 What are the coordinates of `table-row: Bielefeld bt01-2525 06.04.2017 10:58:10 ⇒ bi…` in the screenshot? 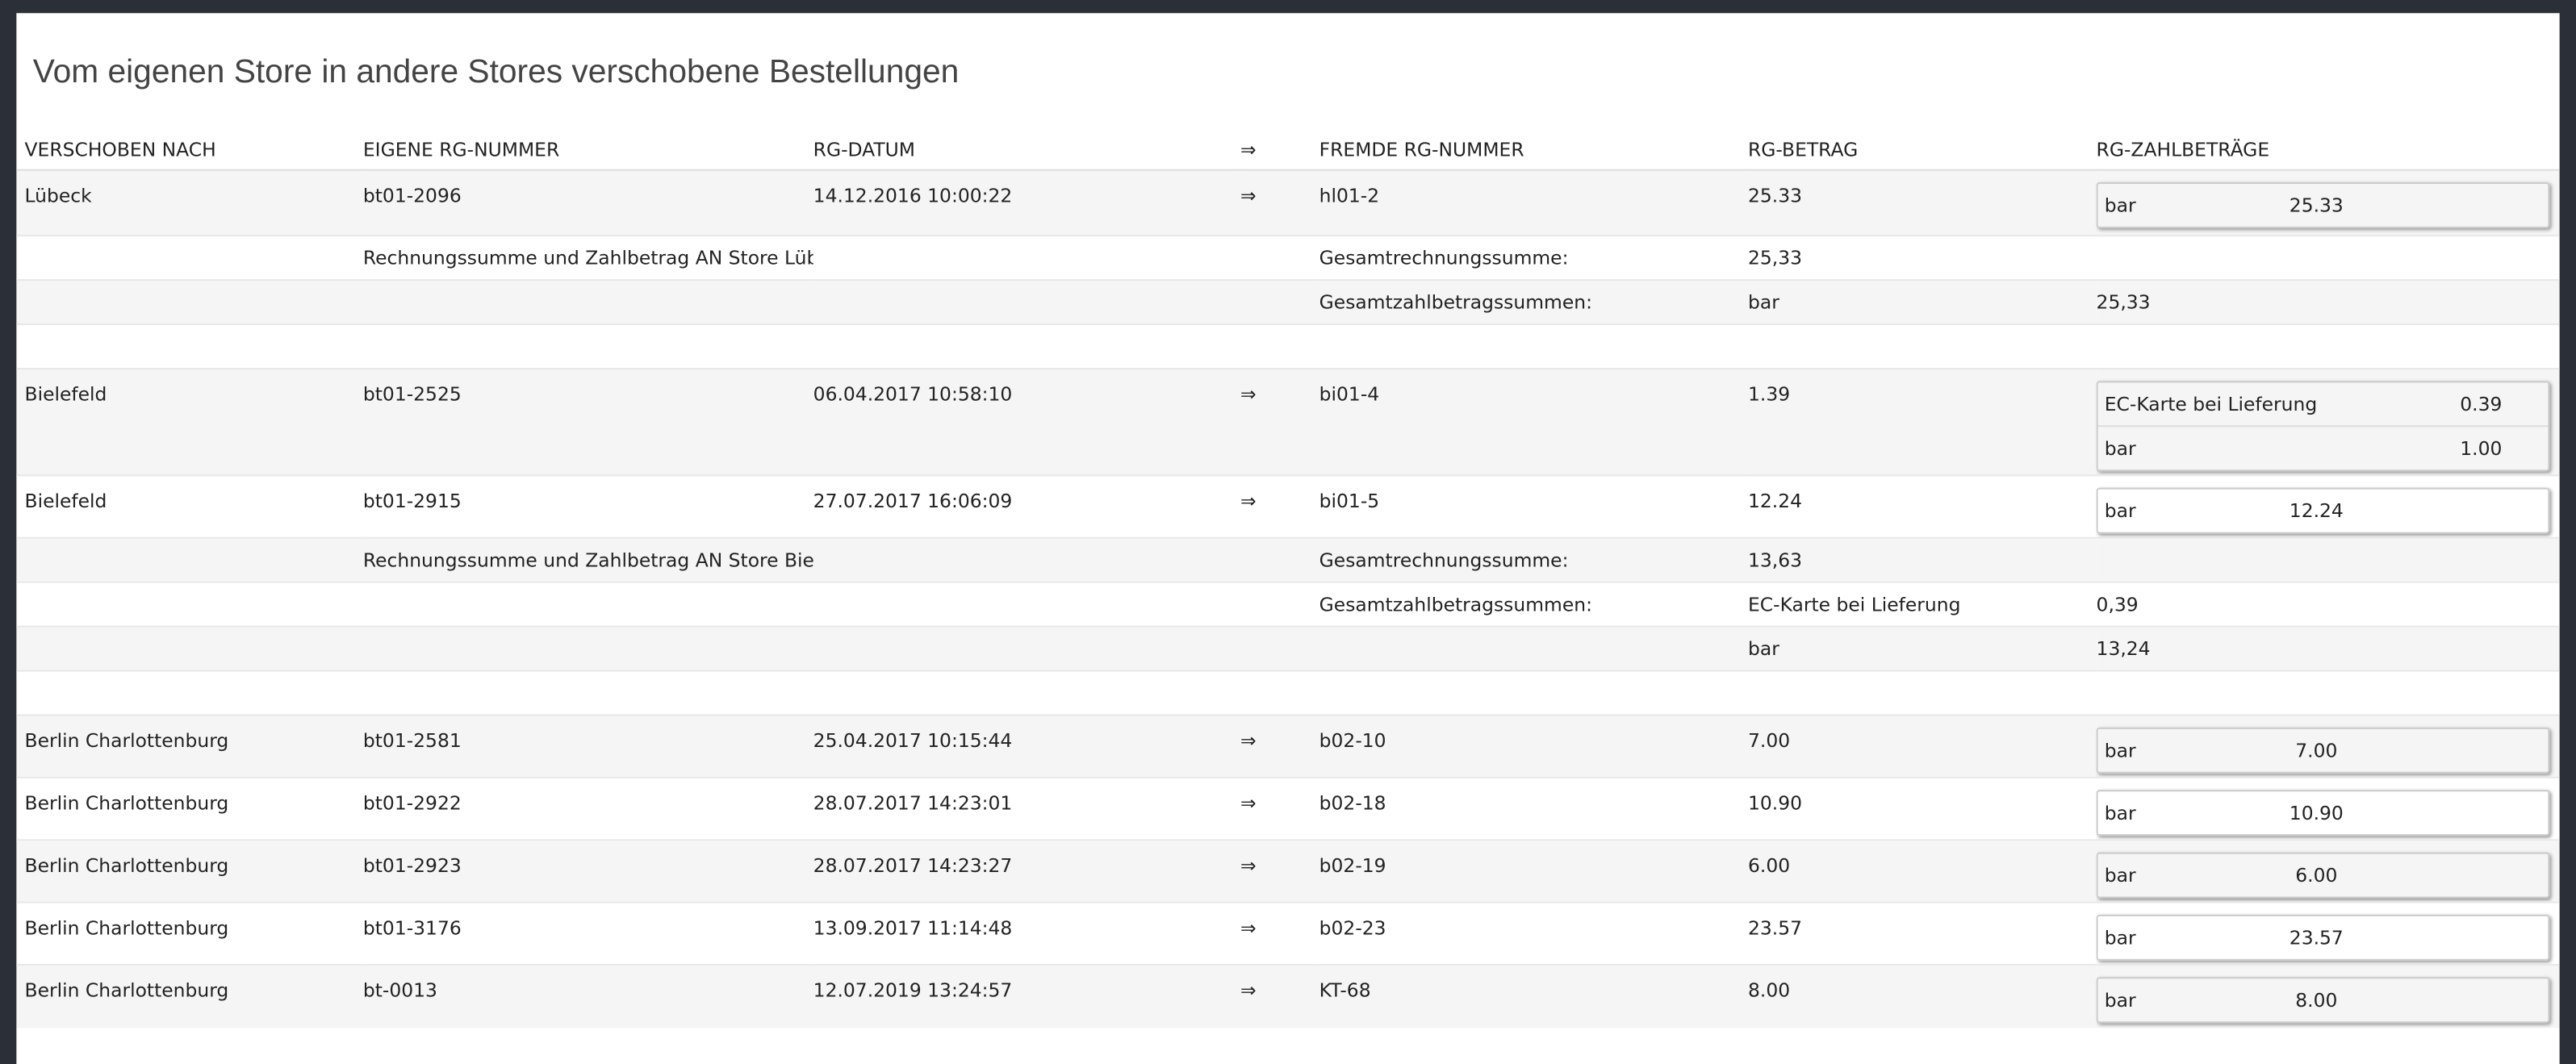 It's located at (1288, 421).